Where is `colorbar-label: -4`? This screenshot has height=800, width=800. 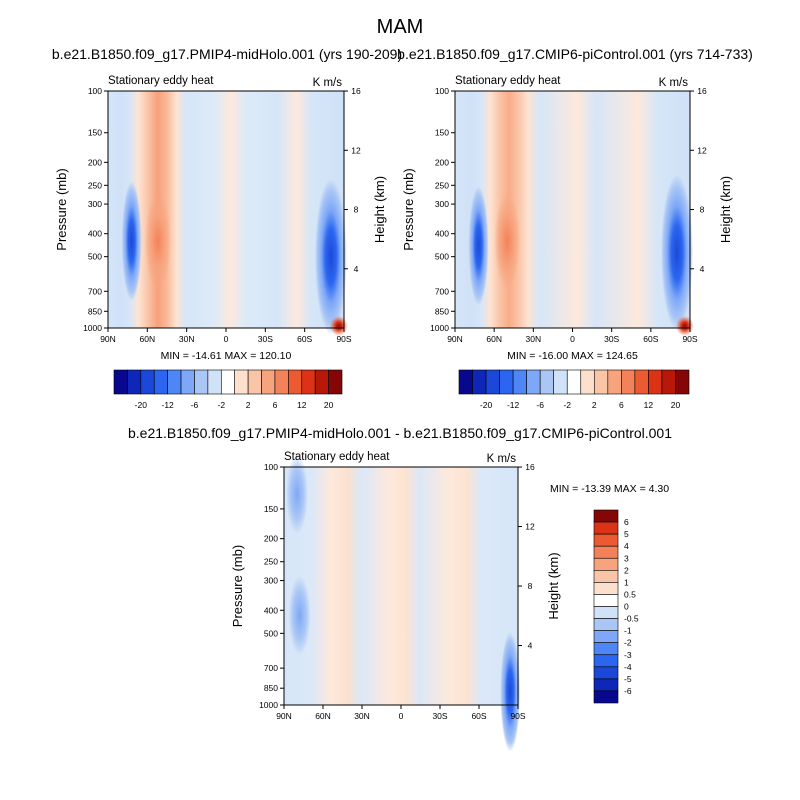 colorbar-label: -4 is located at coordinates (628, 667).